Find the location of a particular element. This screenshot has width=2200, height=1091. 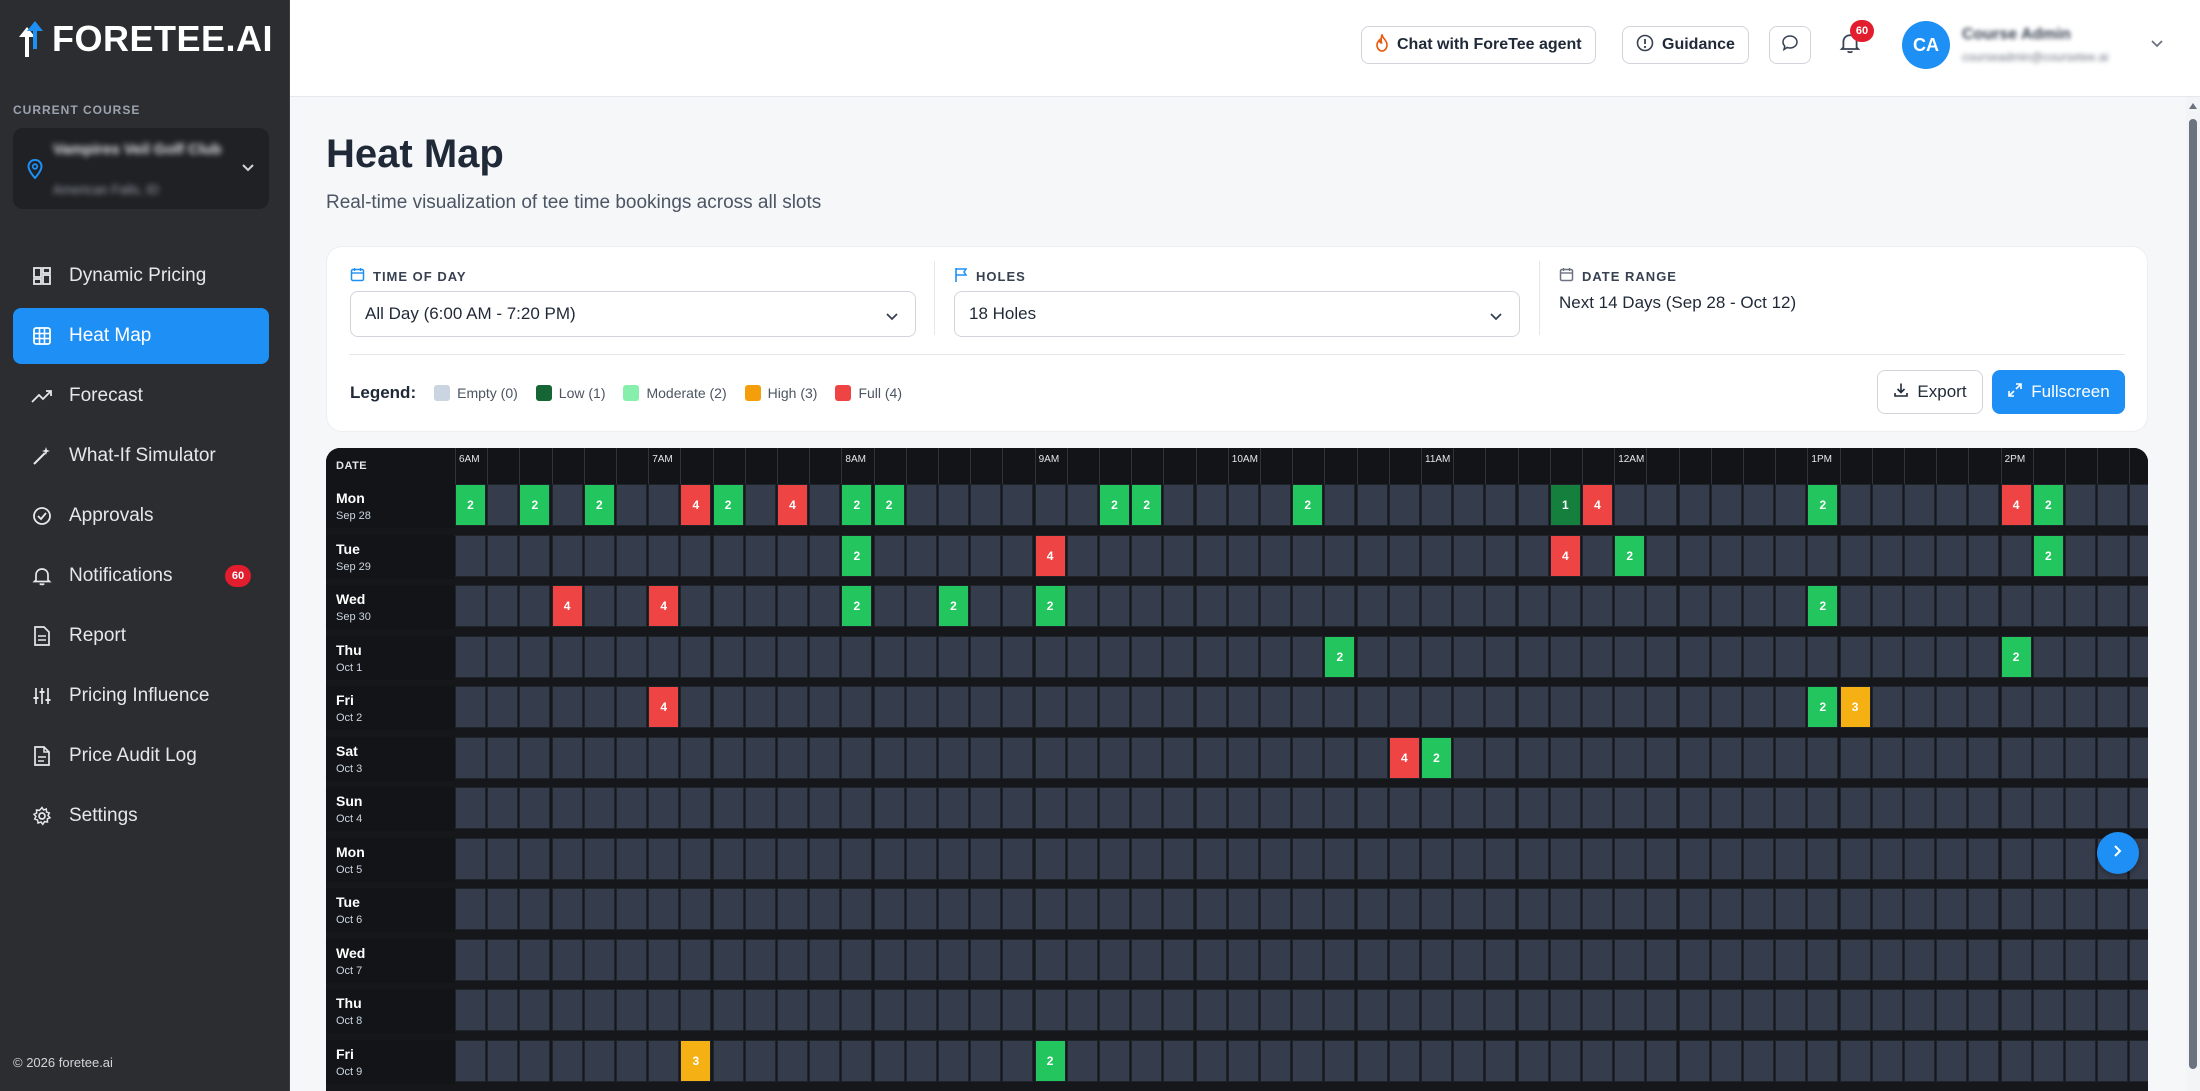

holes-select: 18 Holes is located at coordinates (1237, 314).